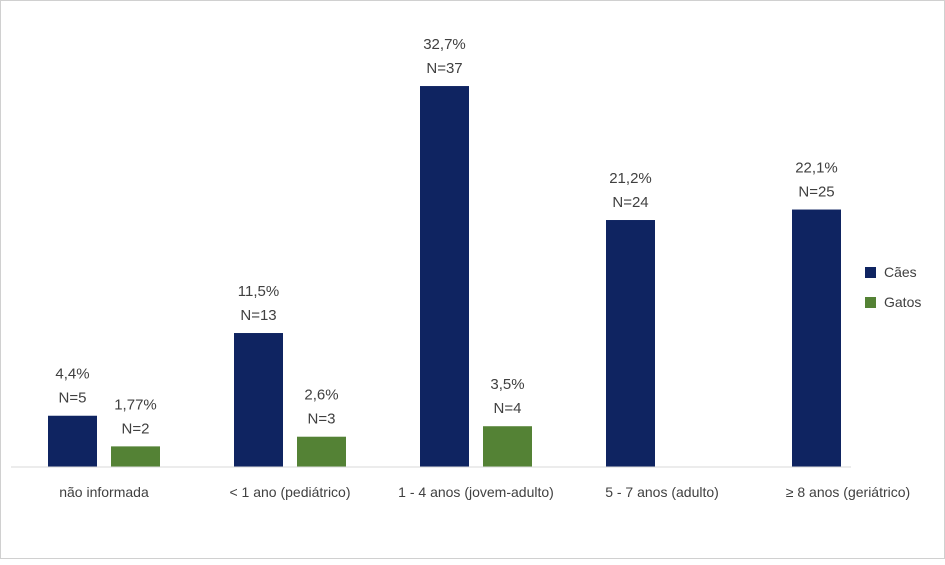  I want to click on data-label-pct-0-0: 4,4%, so click(72, 374).